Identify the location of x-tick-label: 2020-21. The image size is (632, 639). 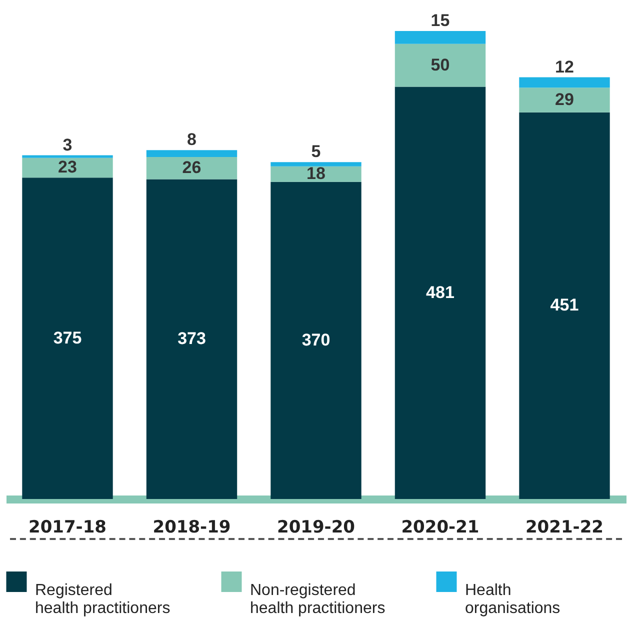
(440, 528).